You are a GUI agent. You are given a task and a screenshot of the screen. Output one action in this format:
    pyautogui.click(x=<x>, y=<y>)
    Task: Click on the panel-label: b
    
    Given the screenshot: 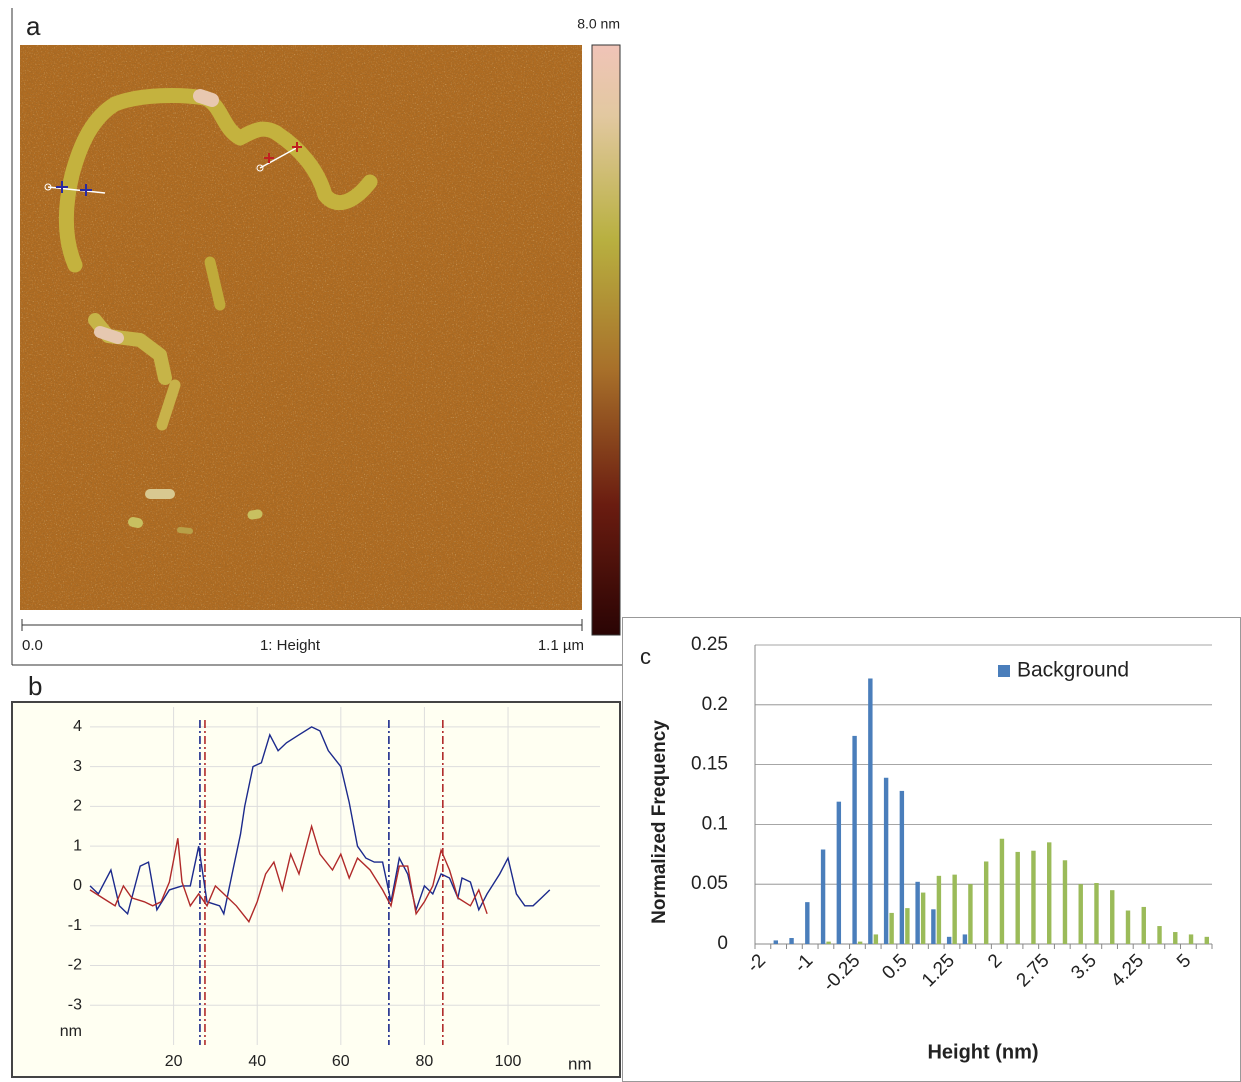 What is the action you would take?
    pyautogui.click(x=35, y=686)
    